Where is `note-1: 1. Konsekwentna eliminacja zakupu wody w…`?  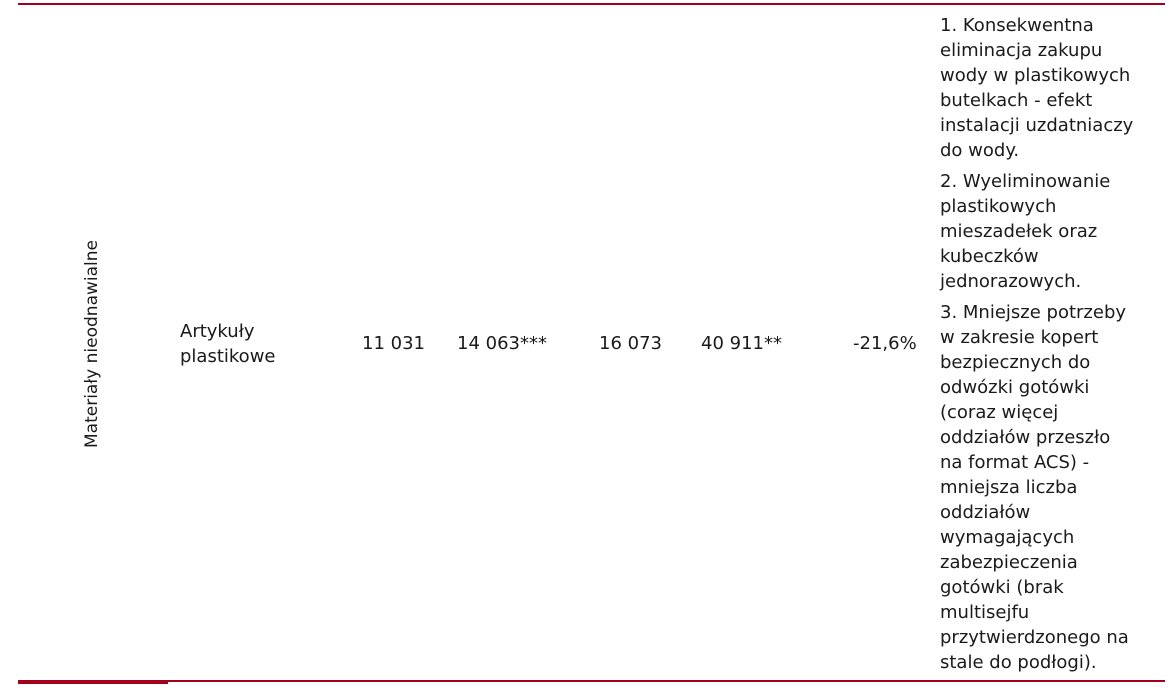 note-1: 1. Konsekwentna eliminacja zakupu wody w… is located at coordinates (1037, 88).